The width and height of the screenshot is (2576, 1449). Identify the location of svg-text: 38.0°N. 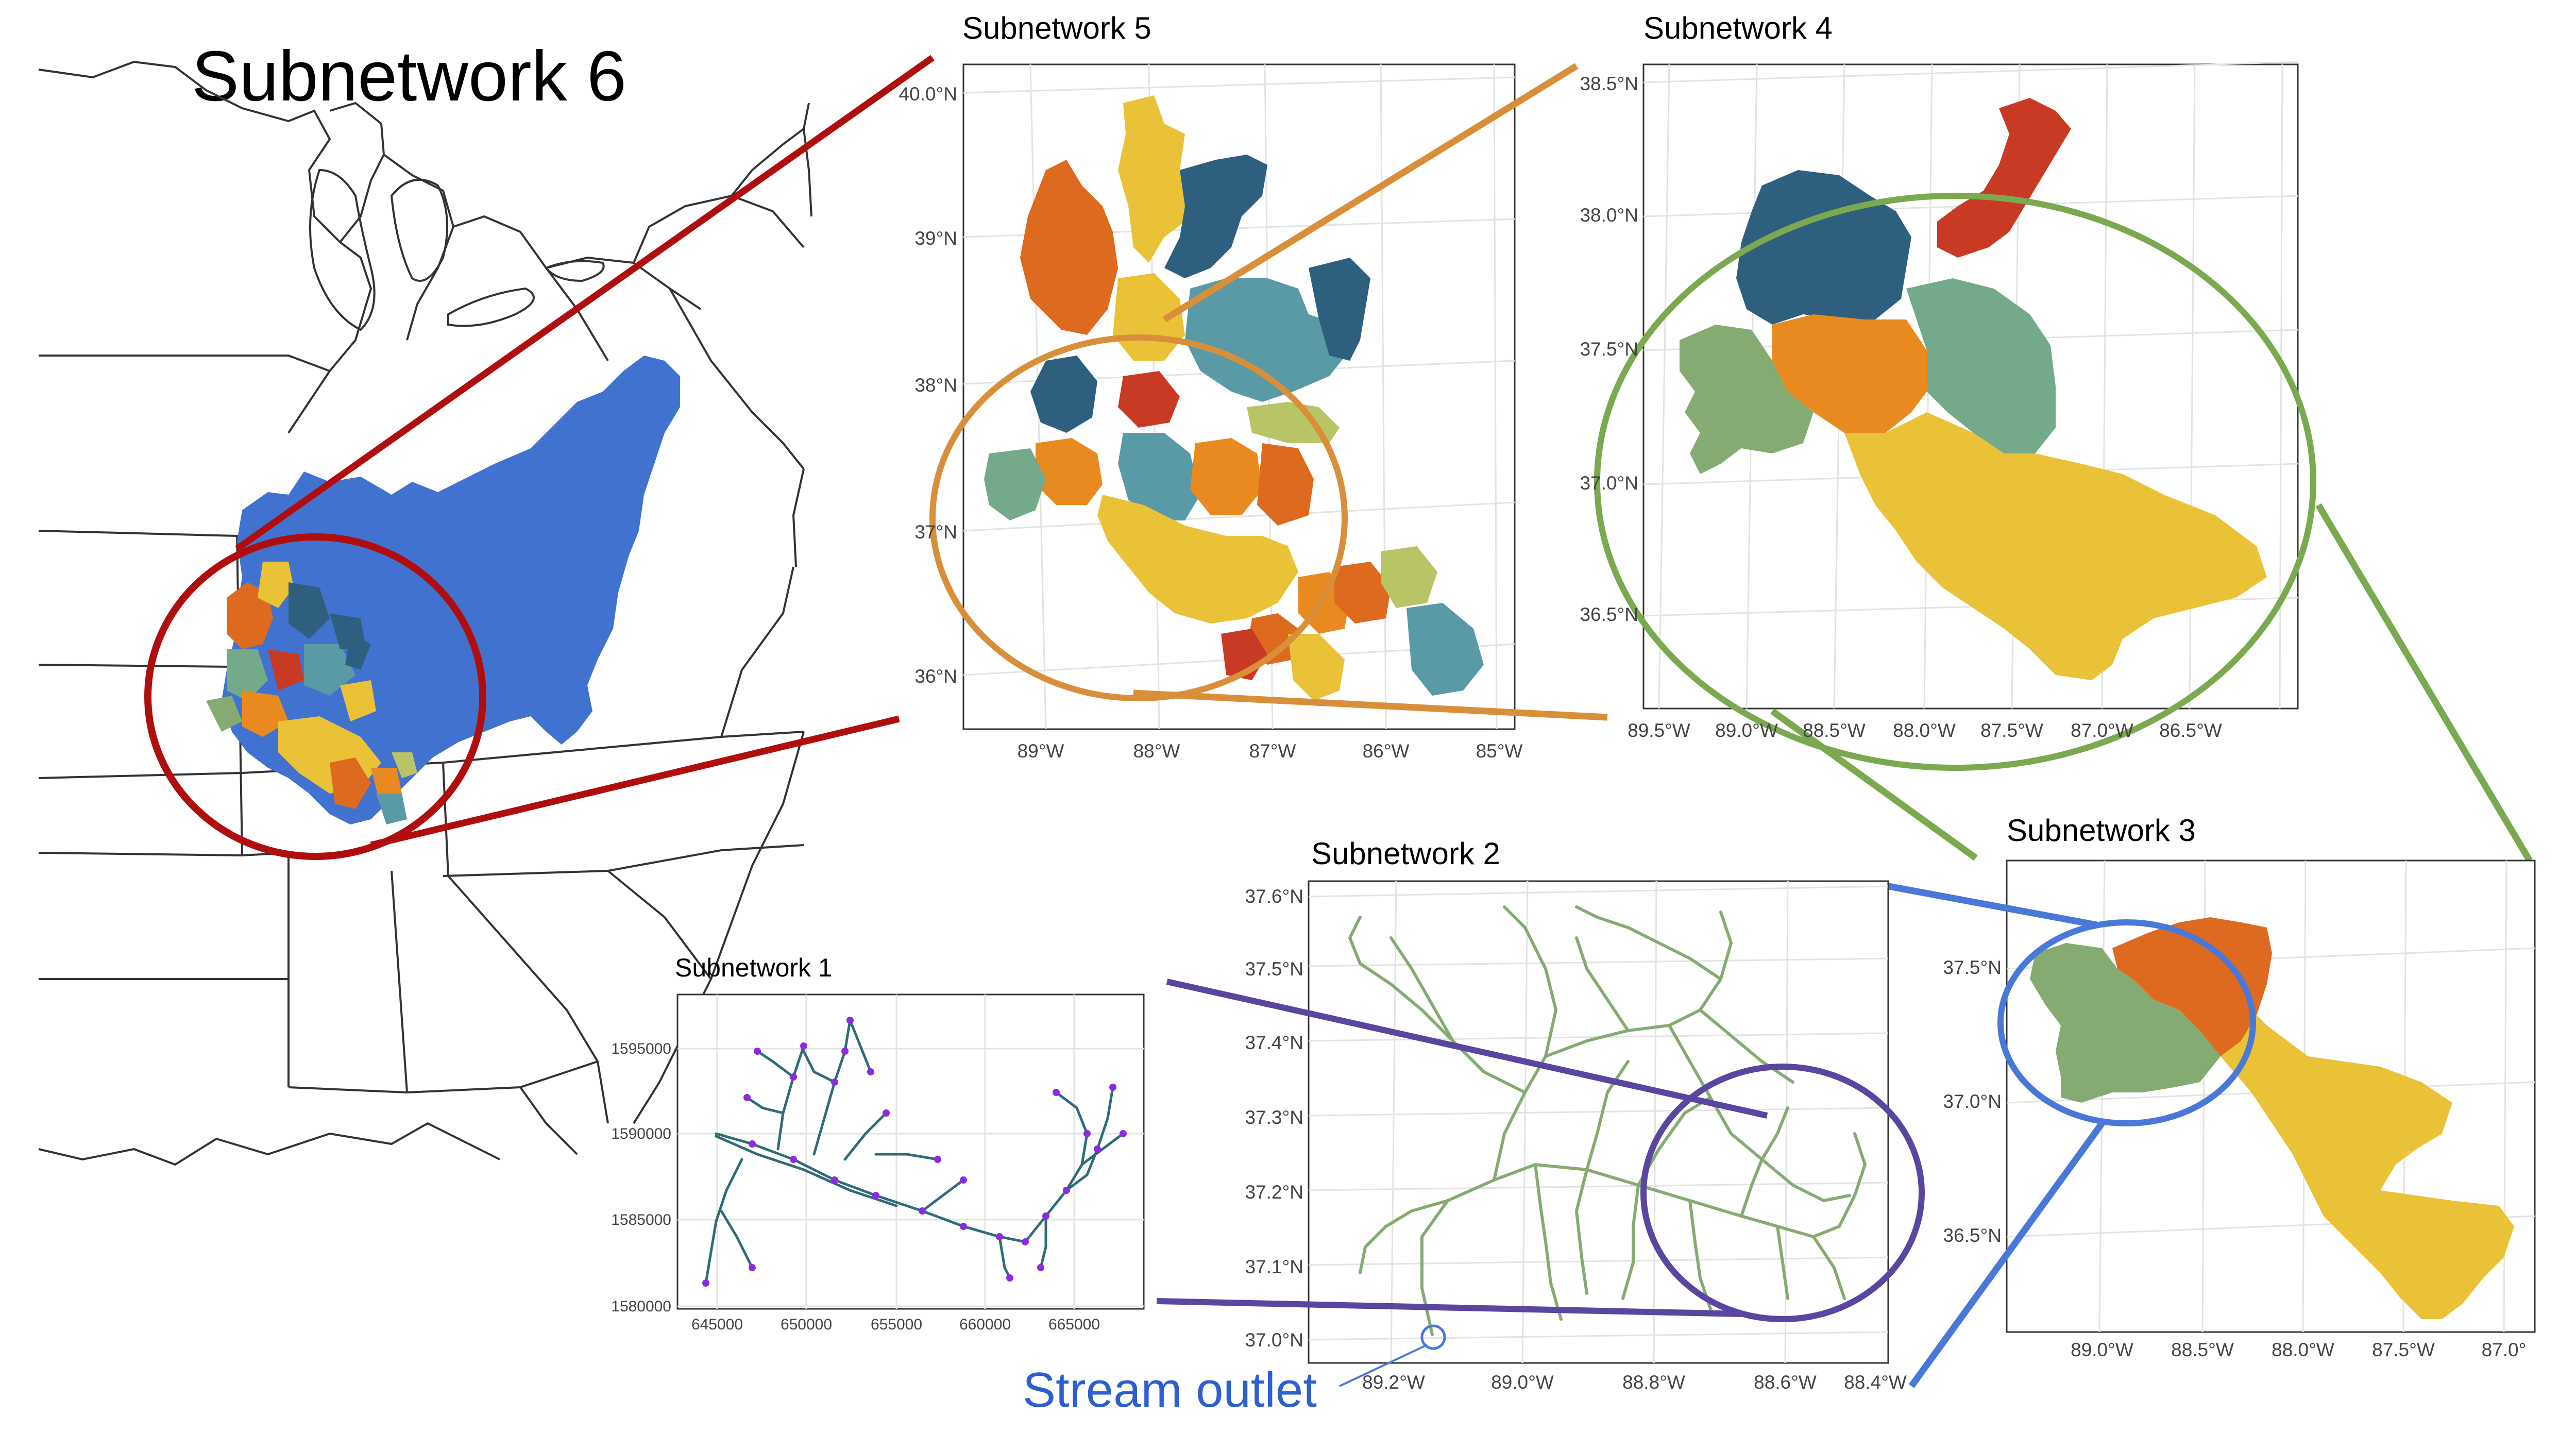
(1609, 215).